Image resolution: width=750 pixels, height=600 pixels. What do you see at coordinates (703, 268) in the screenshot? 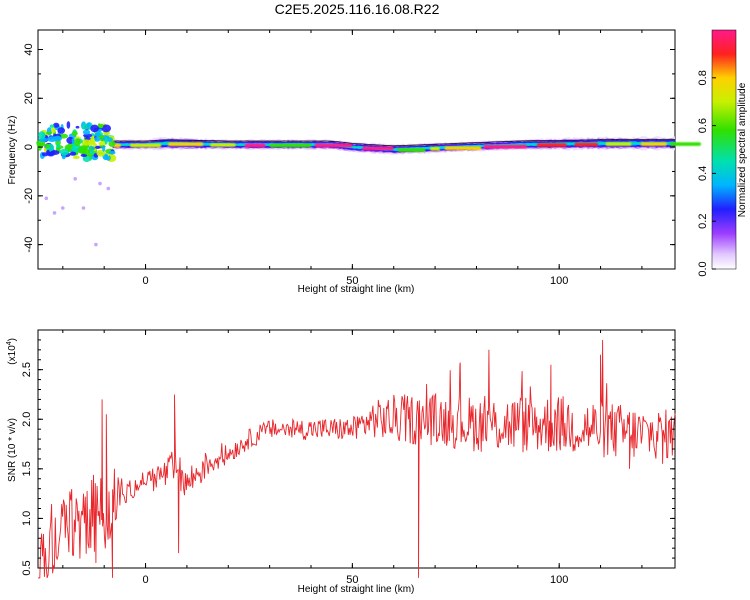
I see `colorbar-tick-label: 0.0` at bounding box center [703, 268].